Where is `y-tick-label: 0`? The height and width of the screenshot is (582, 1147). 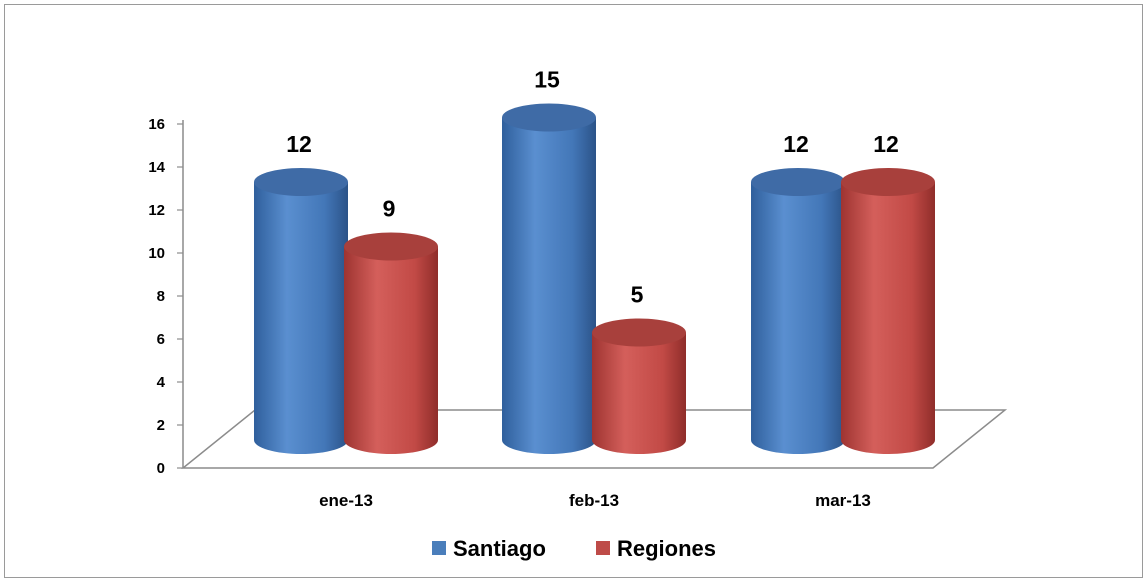
y-tick-label: 0 is located at coordinates (161, 468).